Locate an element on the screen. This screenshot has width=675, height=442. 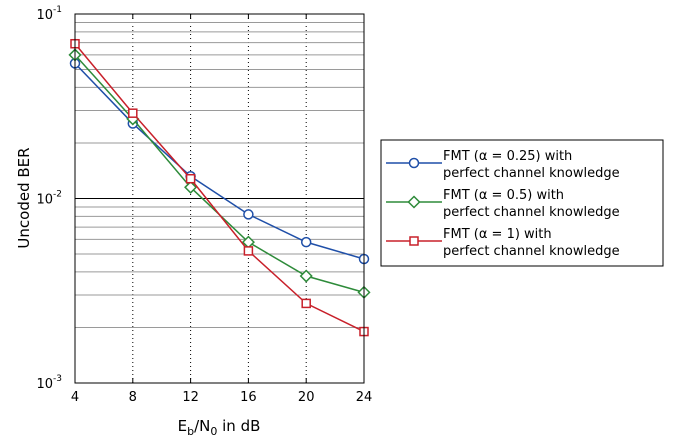
legend-label: FMT (α = 0.25) with is located at coordinates (507, 156).